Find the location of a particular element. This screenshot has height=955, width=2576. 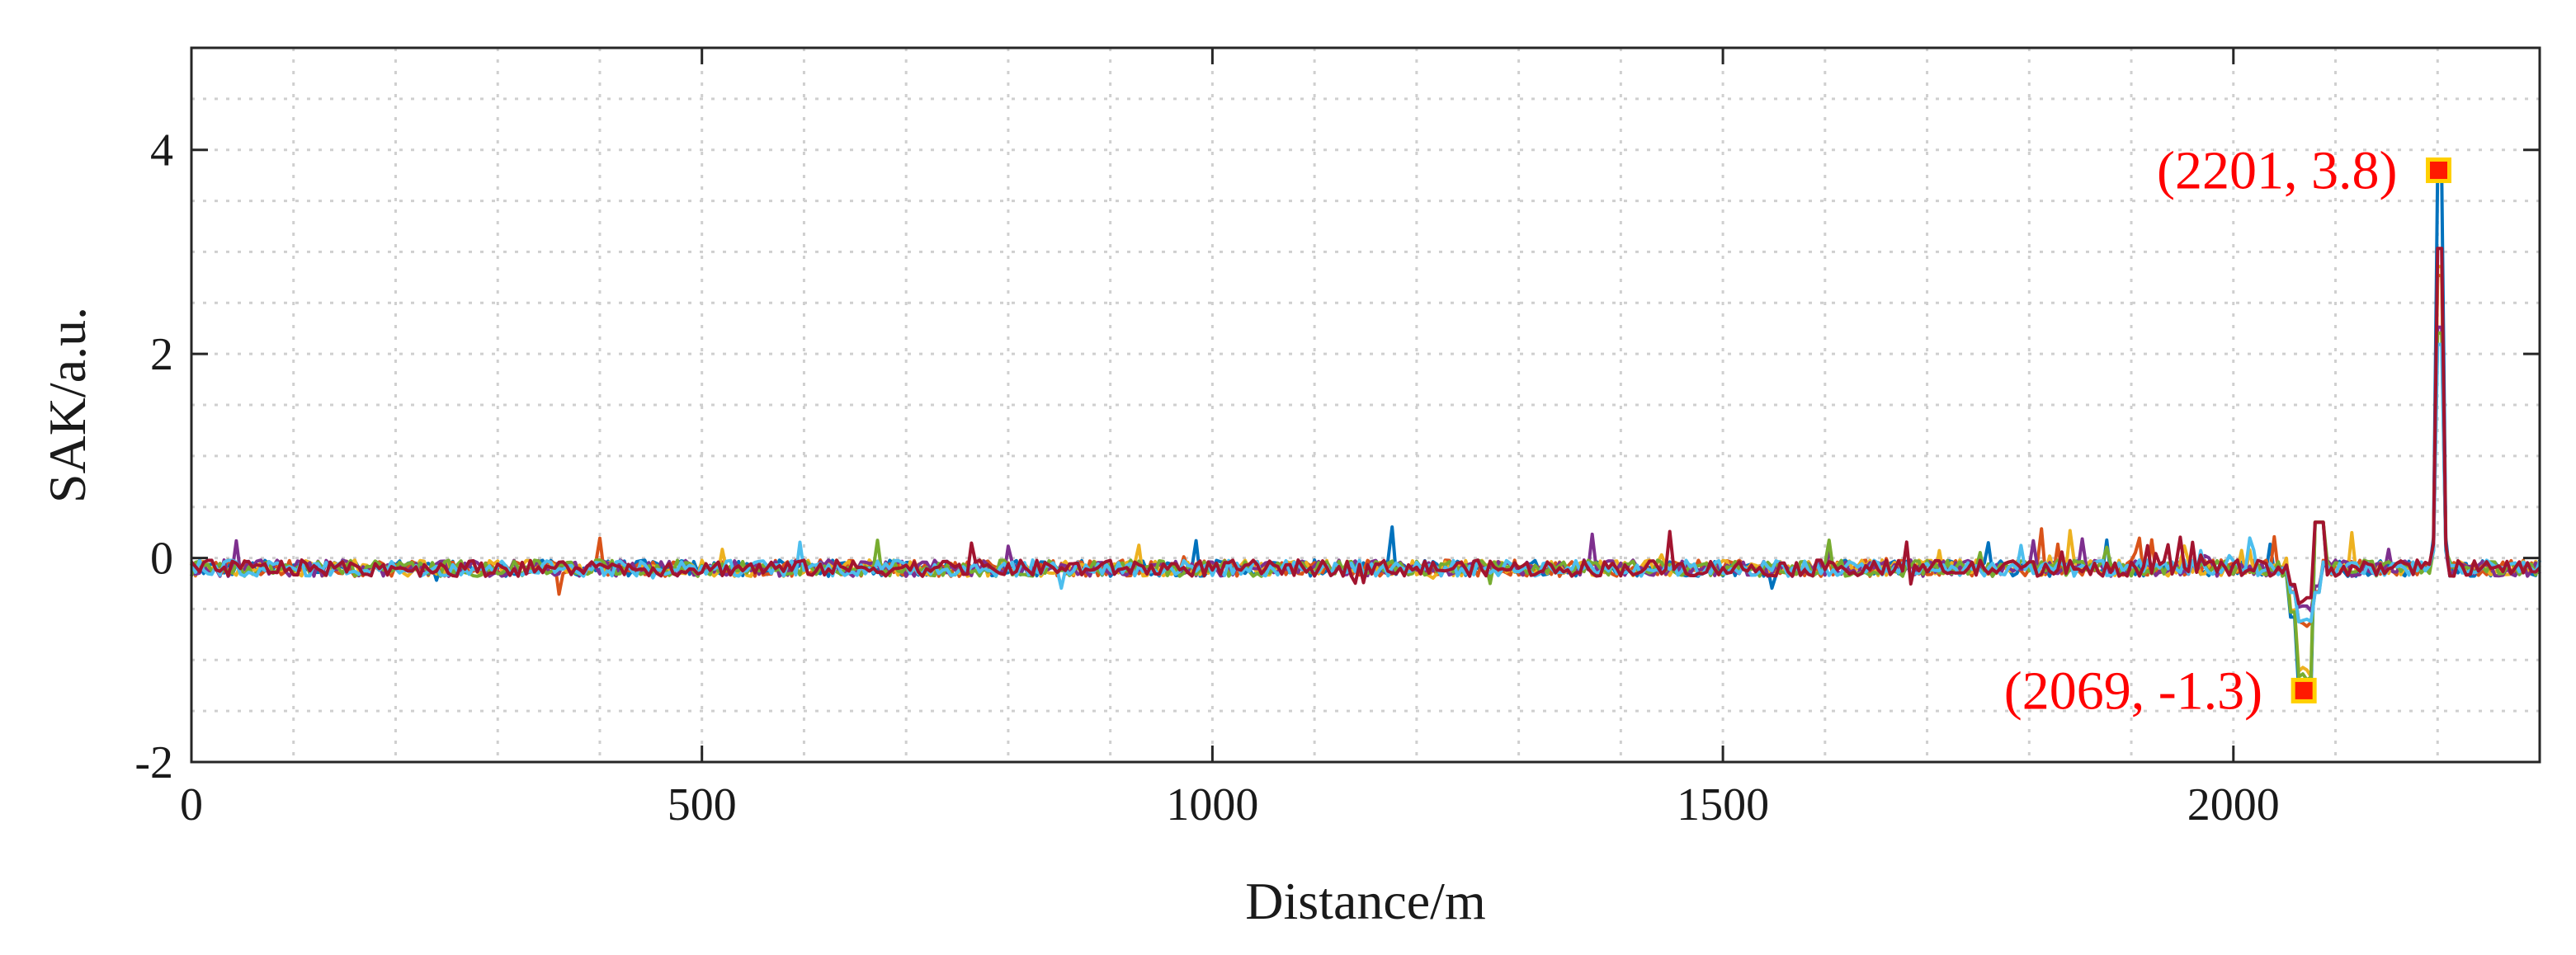

y-axis-label: SAK/a.u. is located at coordinates (67, 405).